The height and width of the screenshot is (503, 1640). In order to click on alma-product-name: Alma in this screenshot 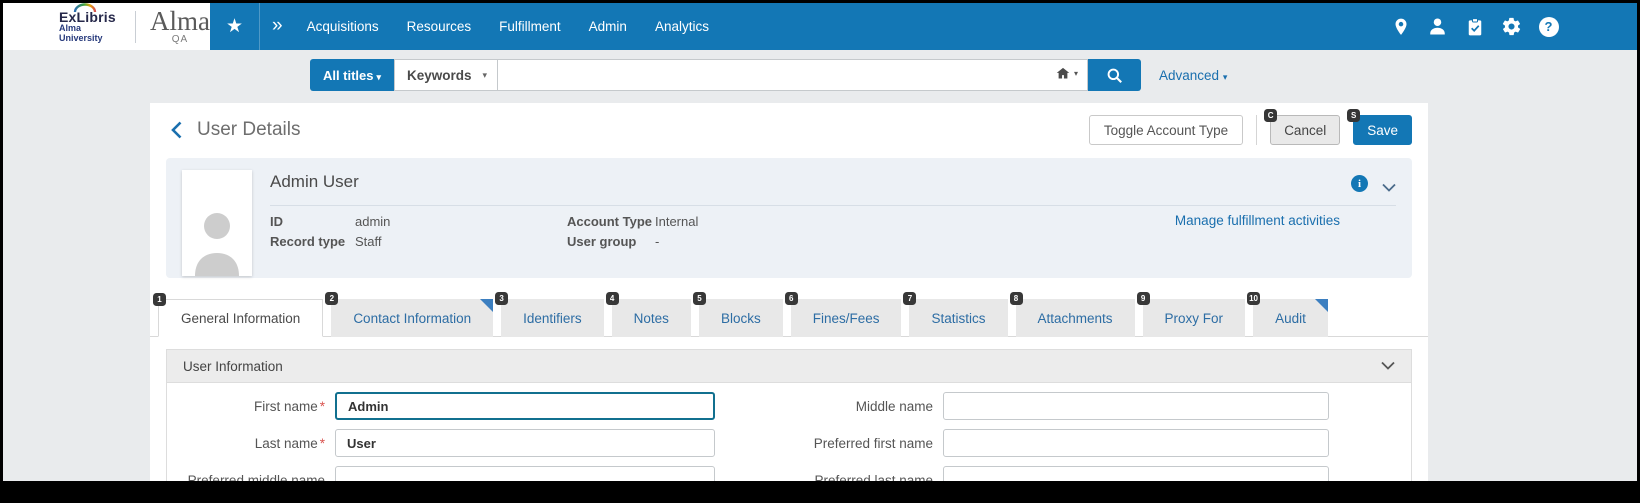, I will do `click(180, 21)`.